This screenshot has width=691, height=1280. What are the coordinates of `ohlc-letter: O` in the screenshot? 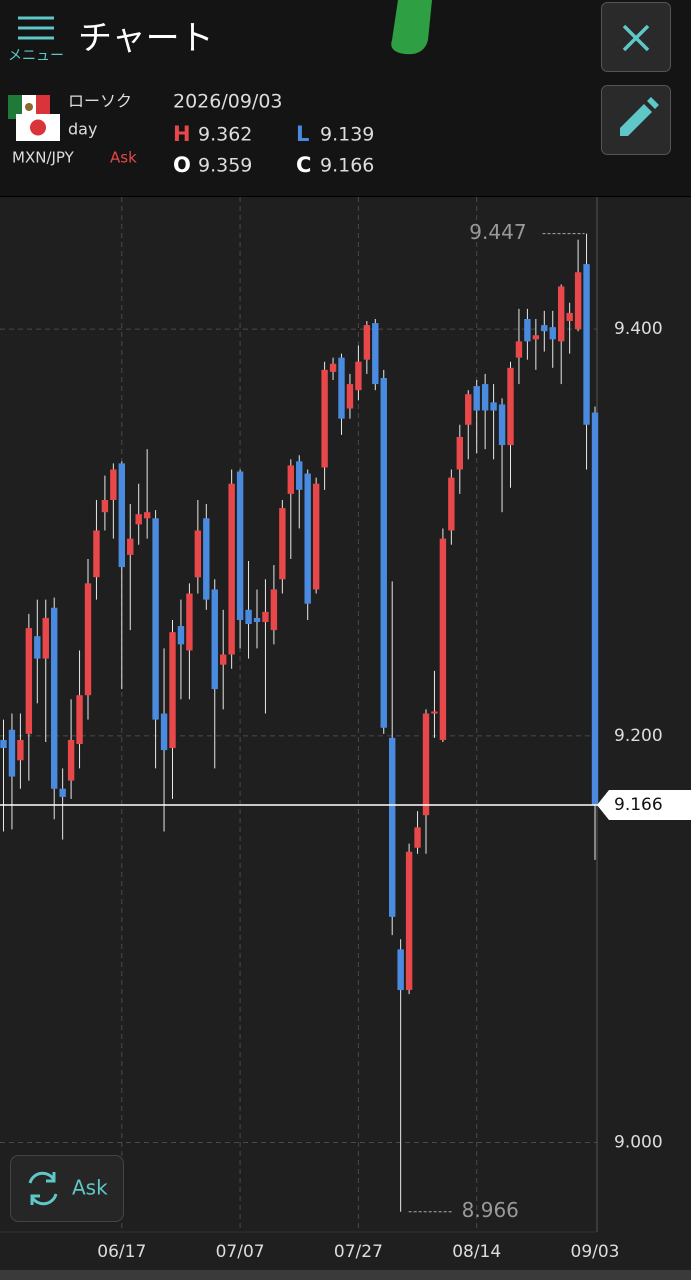 It's located at (182, 165).